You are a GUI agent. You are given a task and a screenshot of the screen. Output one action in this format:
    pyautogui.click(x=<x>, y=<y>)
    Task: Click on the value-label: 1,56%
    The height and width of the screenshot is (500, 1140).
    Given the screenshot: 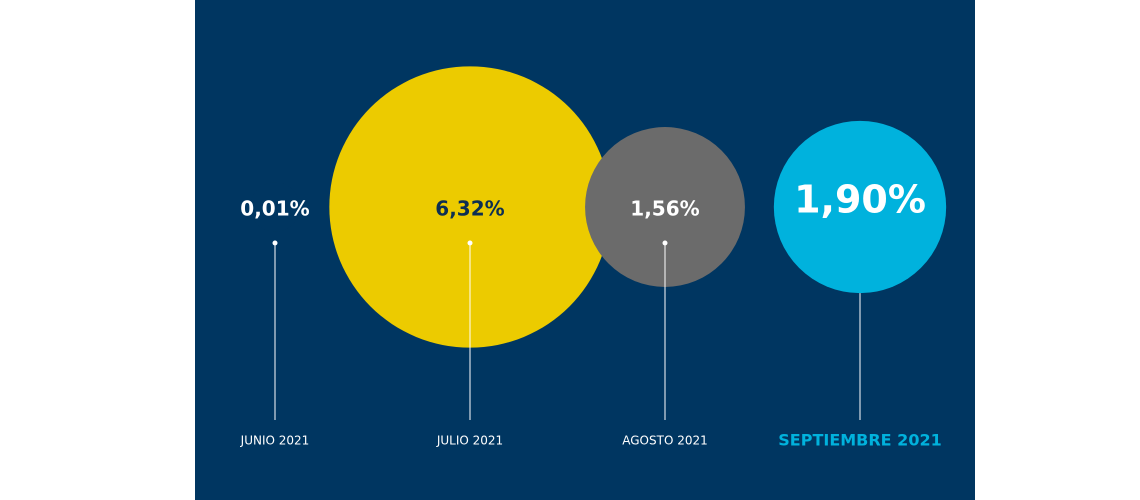 What is the action you would take?
    pyautogui.click(x=664, y=209)
    